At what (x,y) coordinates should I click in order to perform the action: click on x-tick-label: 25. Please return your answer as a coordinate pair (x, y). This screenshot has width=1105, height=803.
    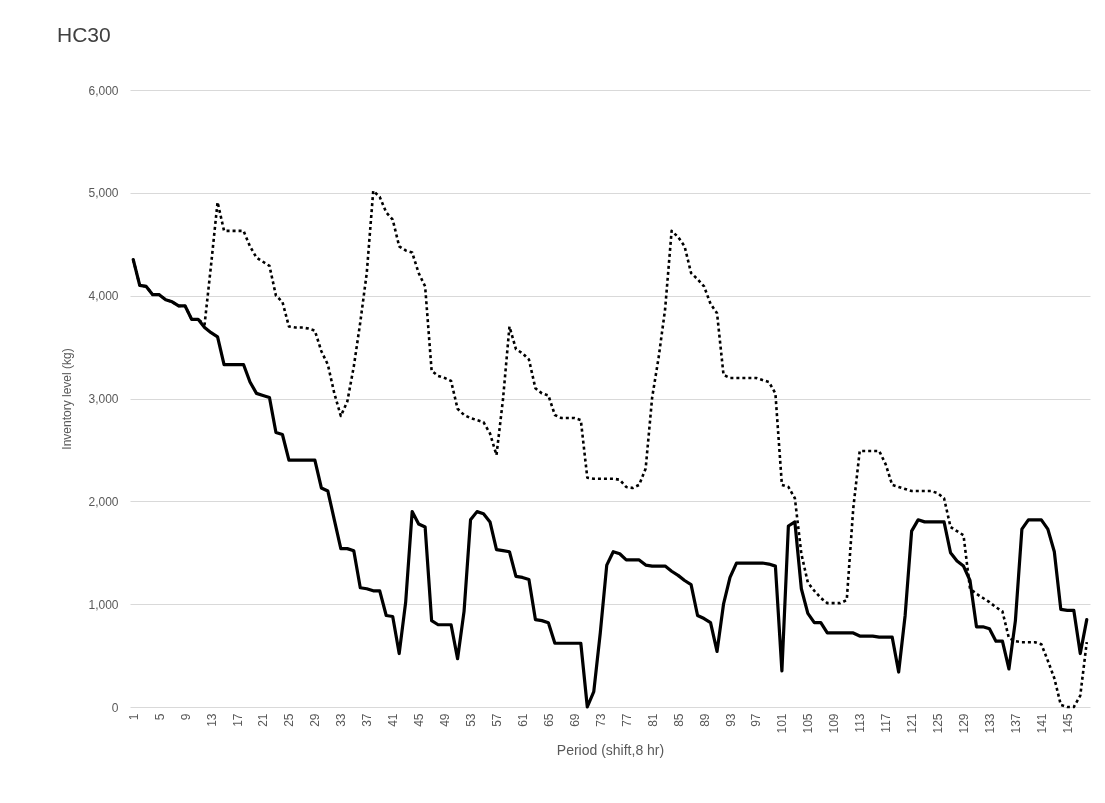
    Looking at the image, I should click on (289, 720).